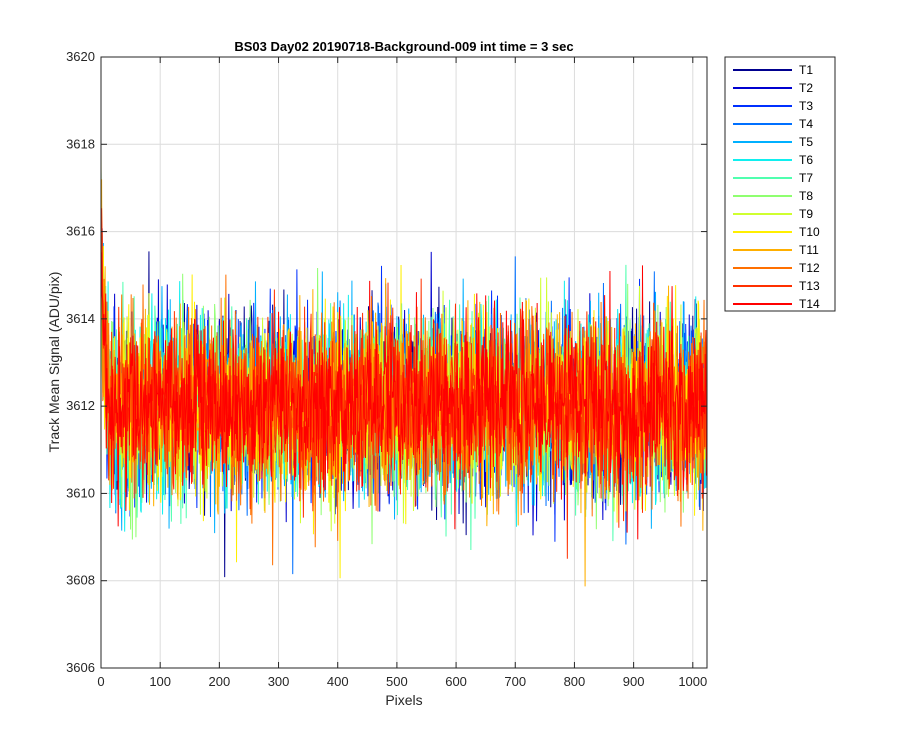 The height and width of the screenshot is (750, 900). Describe the element at coordinates (806, 70) in the screenshot. I see `legend-label-t1: T1` at that location.